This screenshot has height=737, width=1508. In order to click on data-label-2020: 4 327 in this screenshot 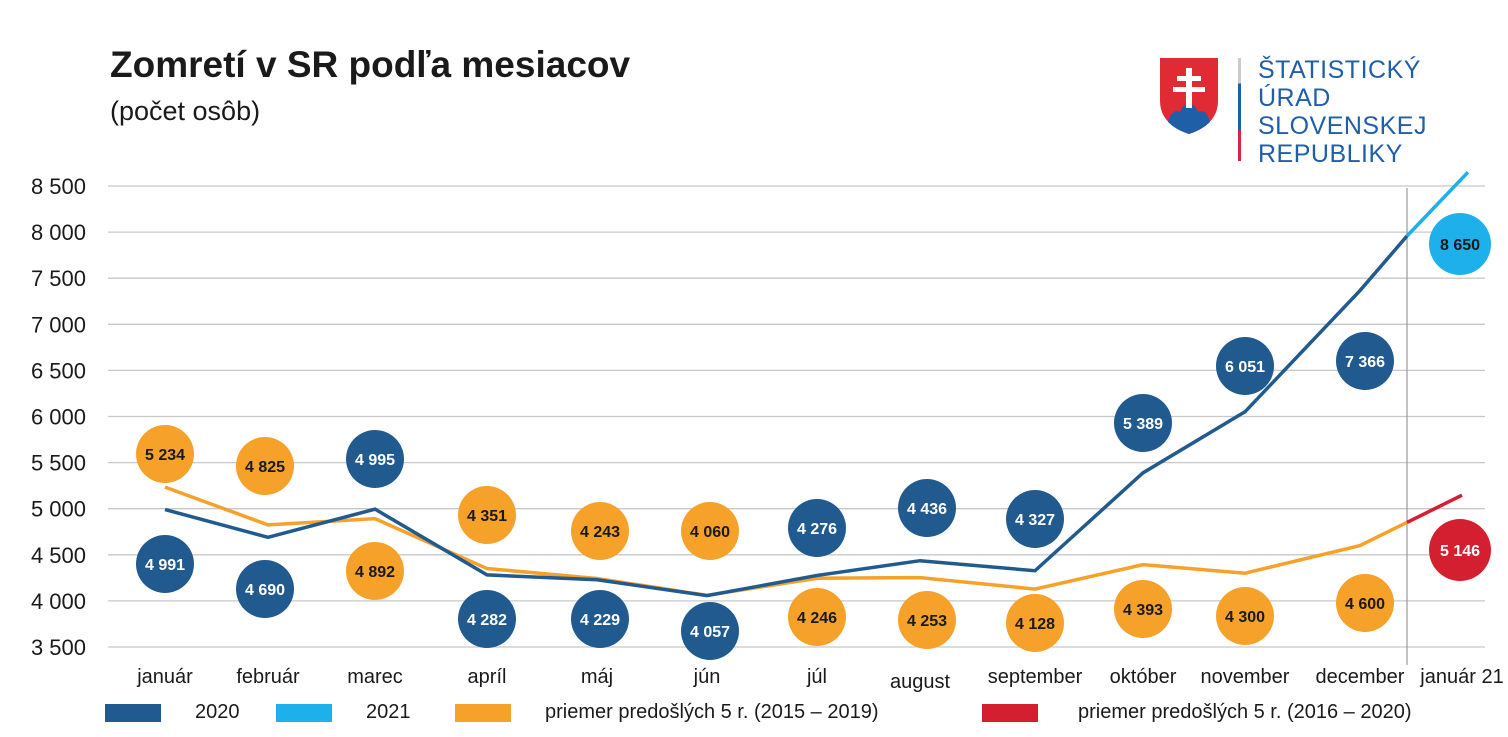, I will do `click(1035, 520)`.